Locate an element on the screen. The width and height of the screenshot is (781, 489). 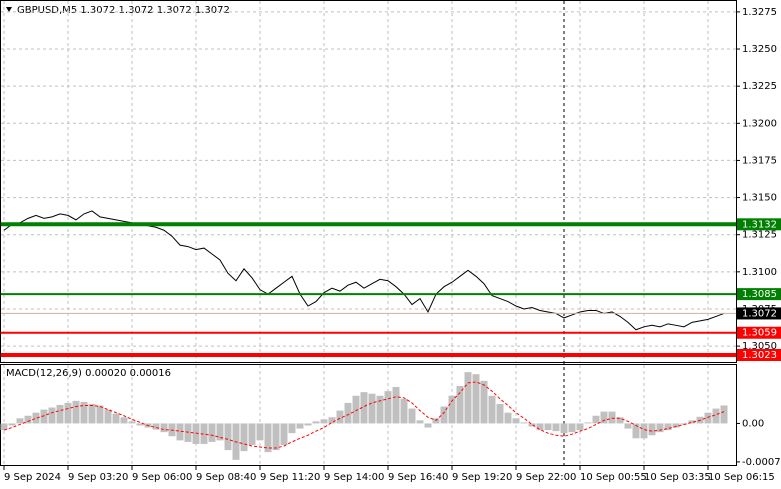
menu-triangle is located at coordinates (9, 9).